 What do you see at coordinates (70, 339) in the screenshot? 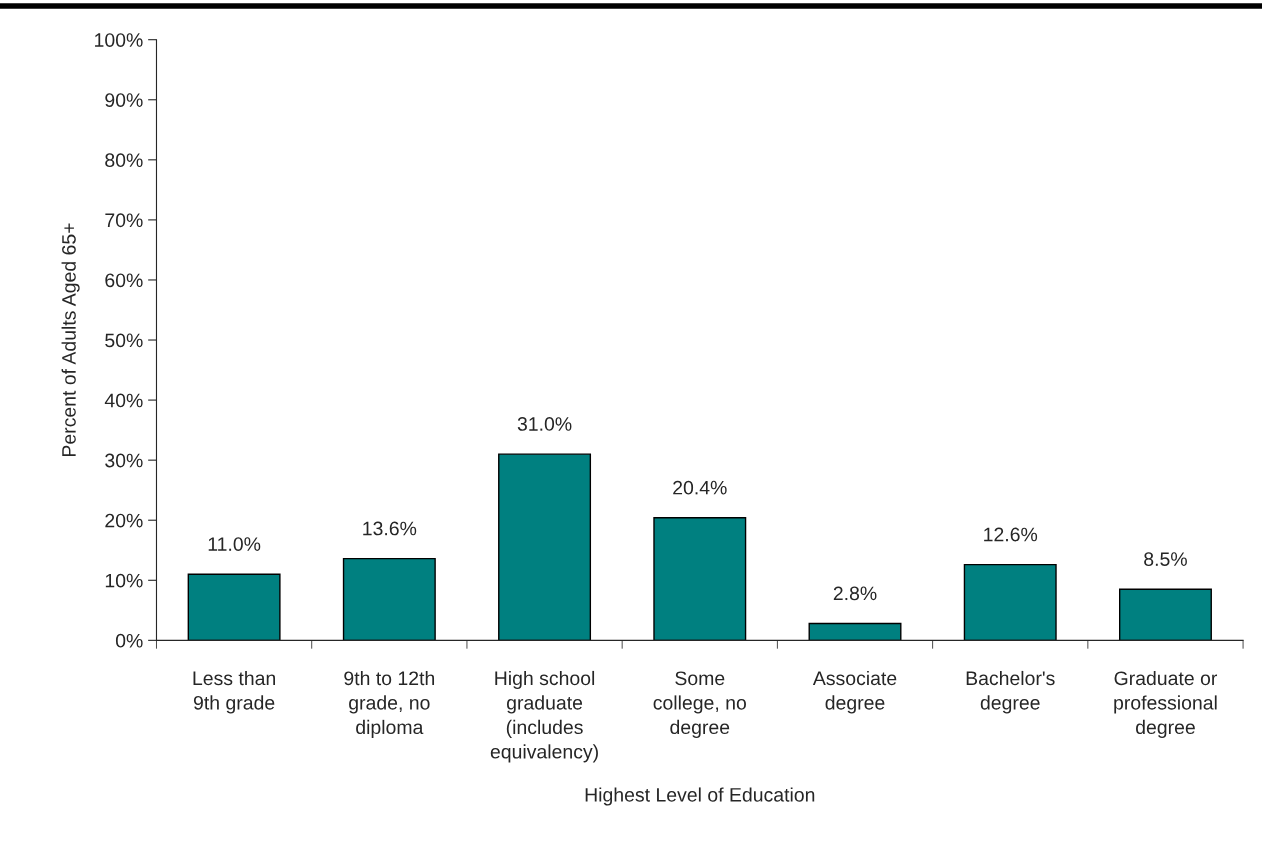
I see `y-axis-title: Percent of Adults Aged 65+` at bounding box center [70, 339].